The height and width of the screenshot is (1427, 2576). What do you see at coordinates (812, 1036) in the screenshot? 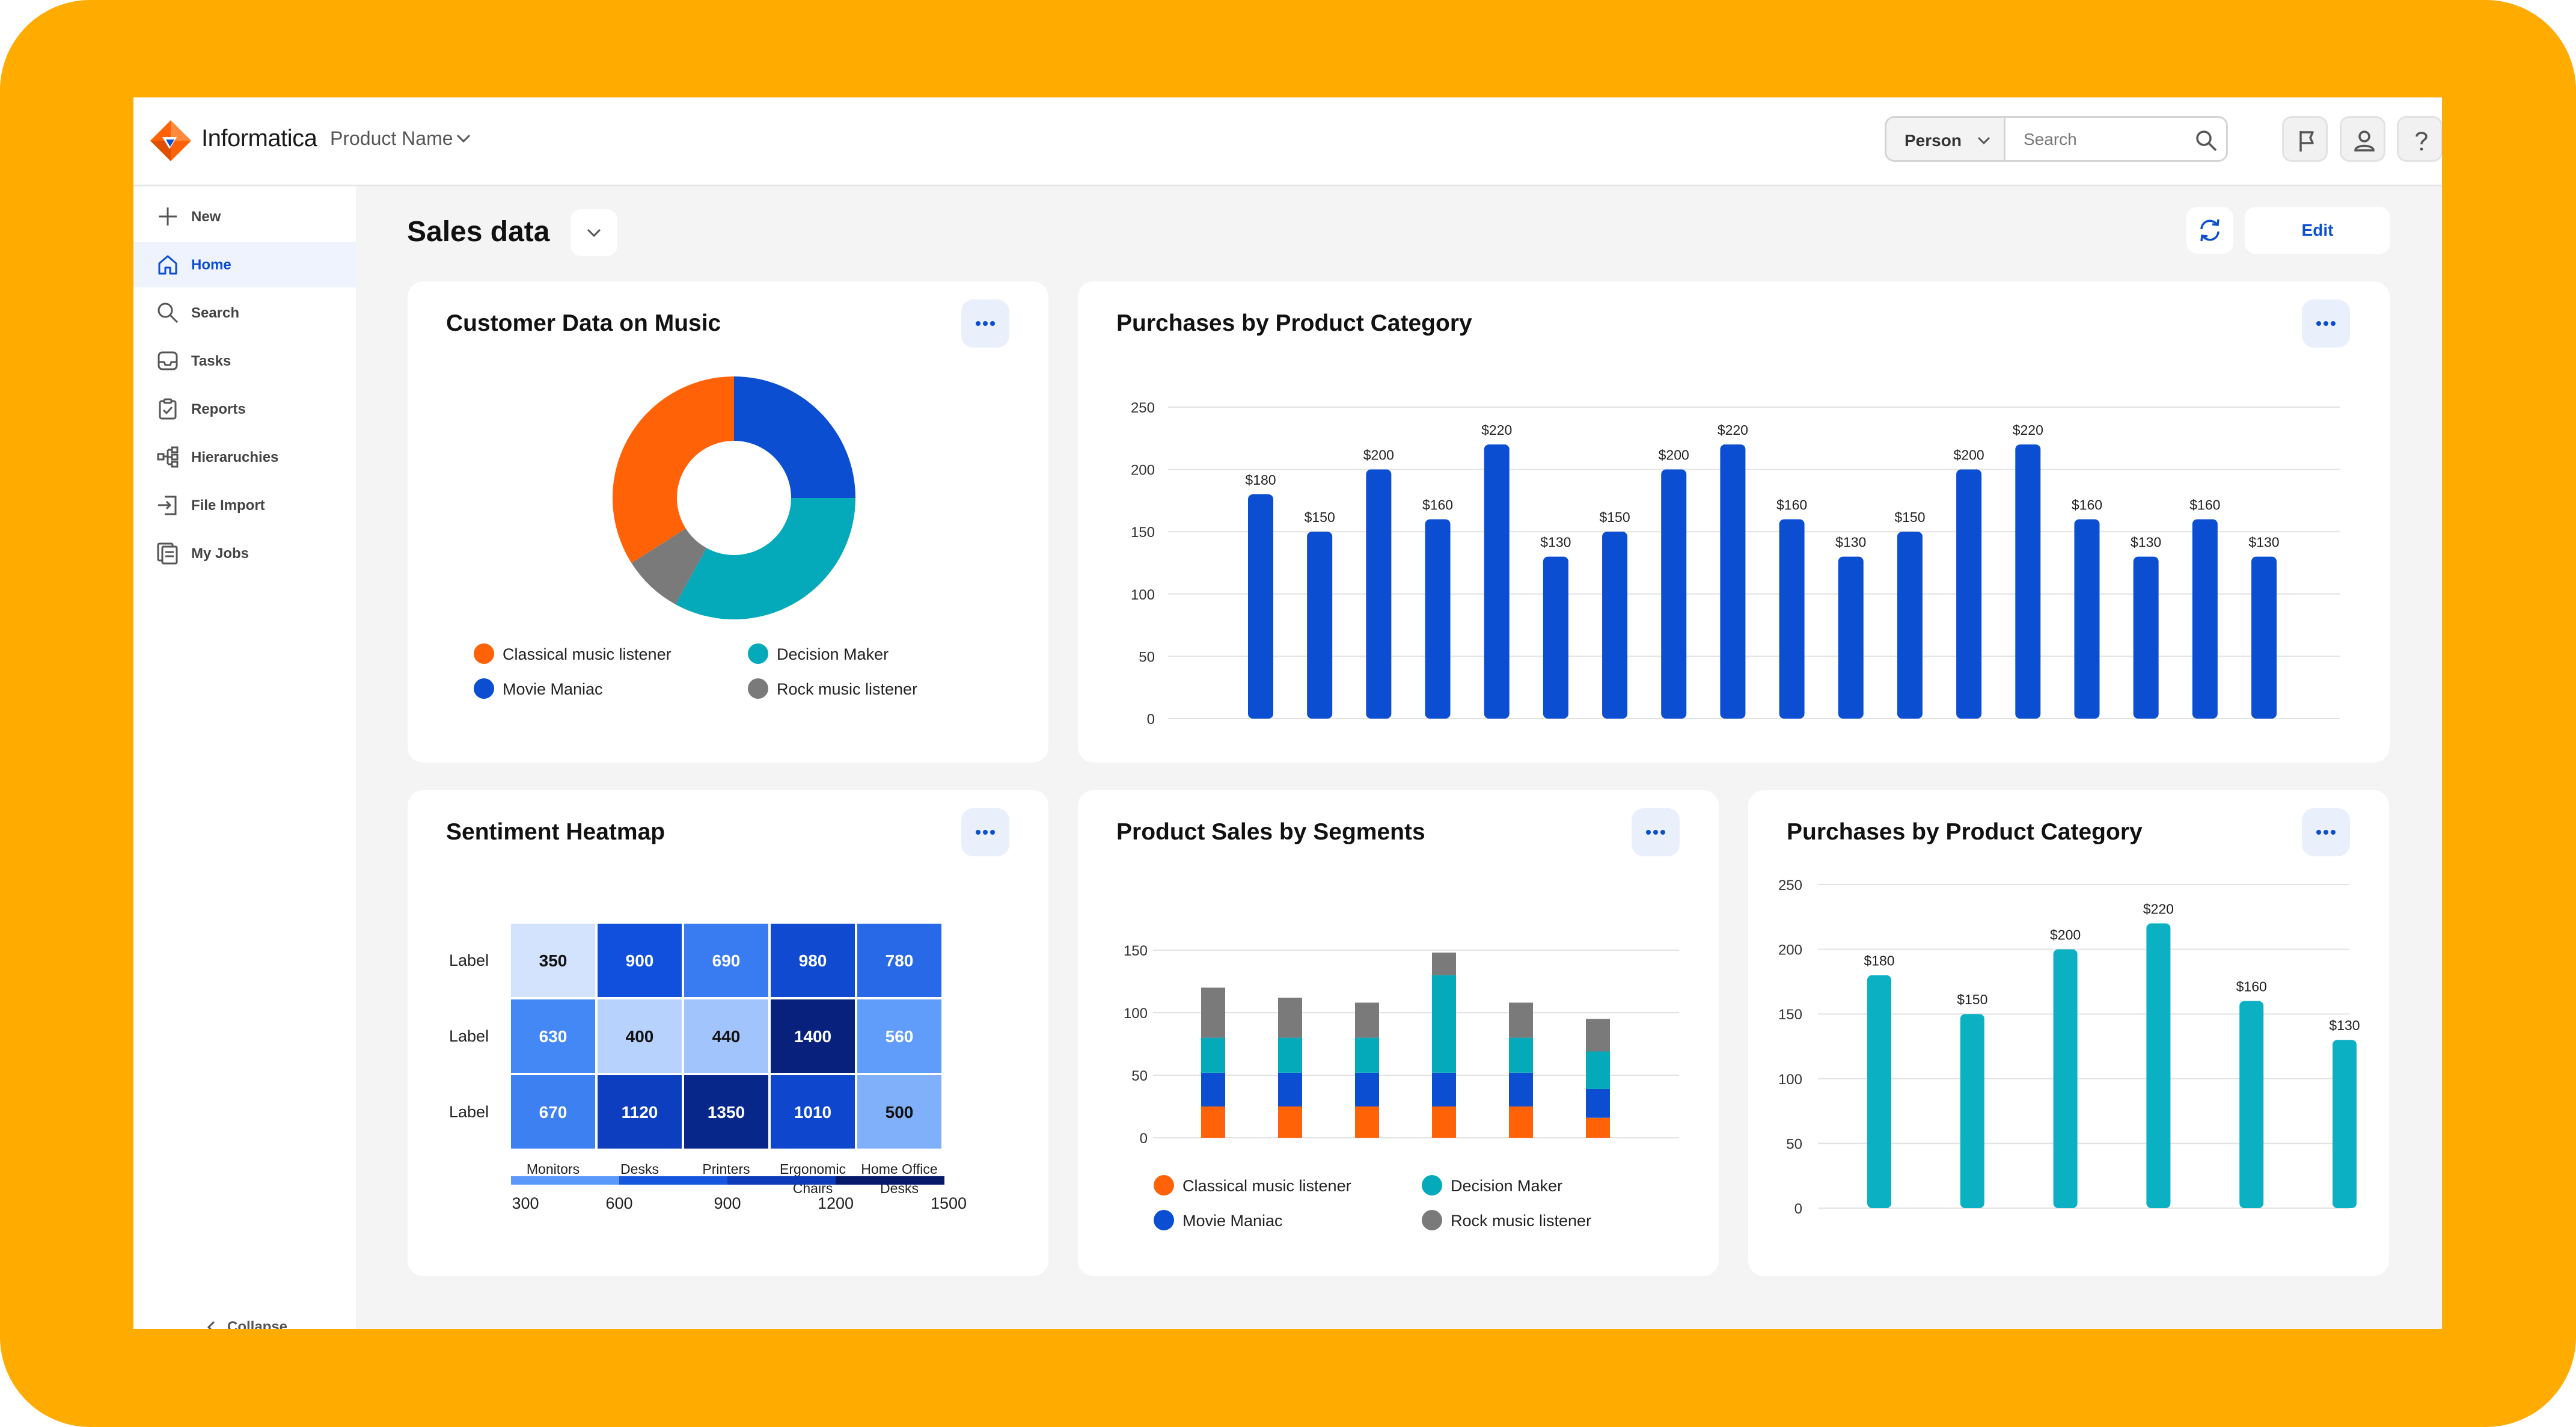
I see `heatmap-value: 1400` at bounding box center [812, 1036].